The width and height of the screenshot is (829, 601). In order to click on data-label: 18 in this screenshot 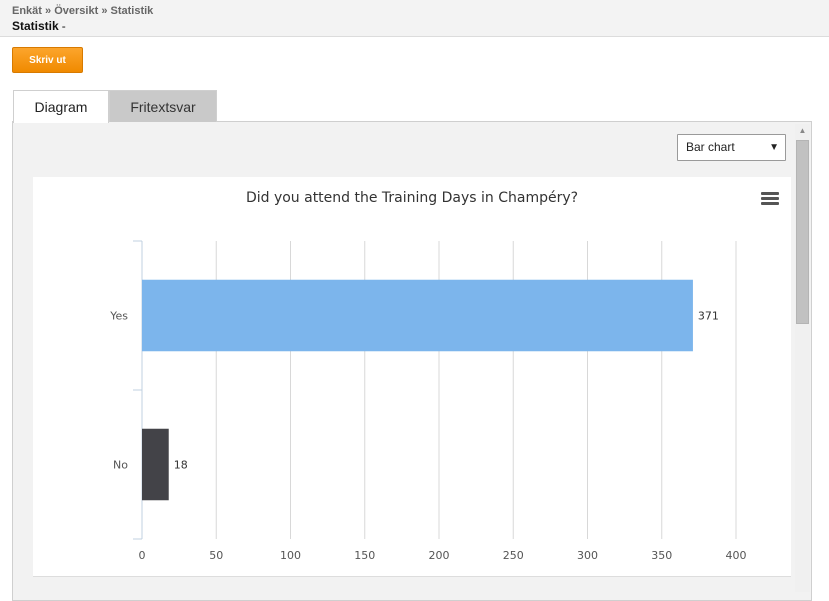, I will do `click(181, 465)`.